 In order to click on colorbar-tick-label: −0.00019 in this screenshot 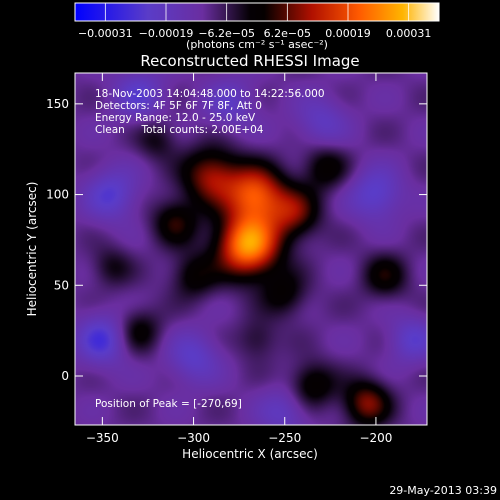, I will do `click(166, 33)`.